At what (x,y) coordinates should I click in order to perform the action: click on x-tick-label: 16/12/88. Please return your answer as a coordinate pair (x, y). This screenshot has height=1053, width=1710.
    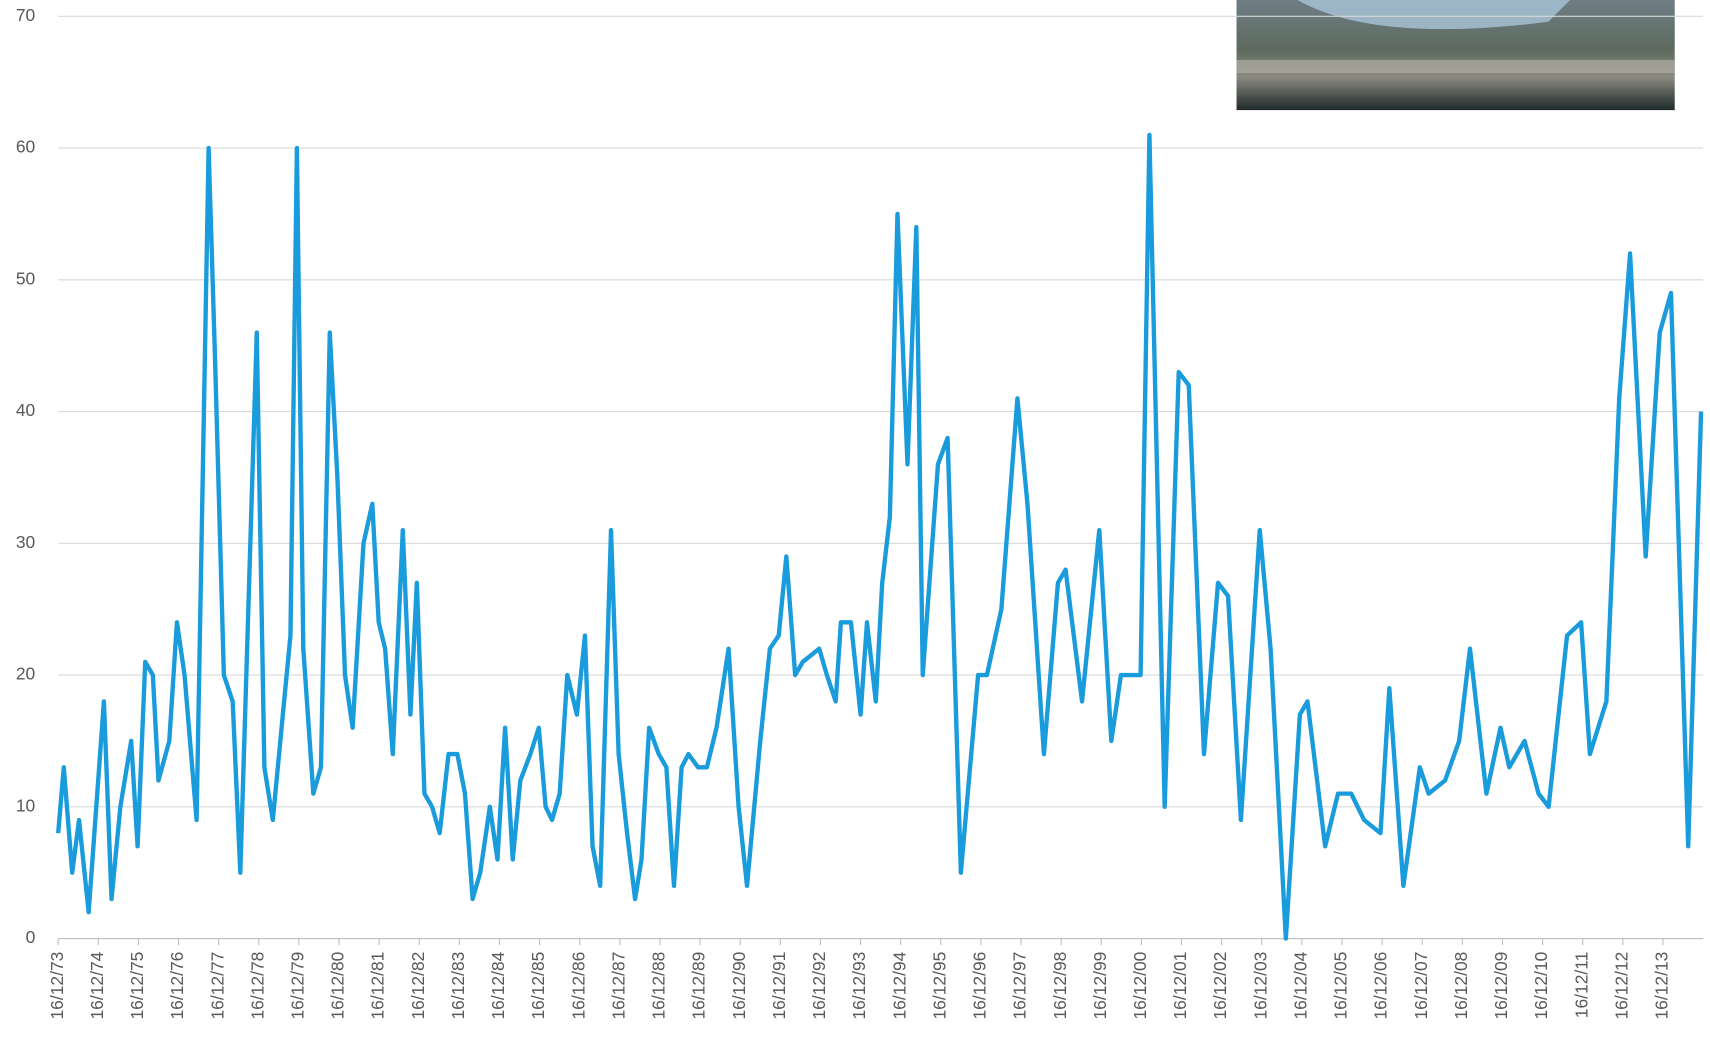
    Looking at the image, I should click on (659, 986).